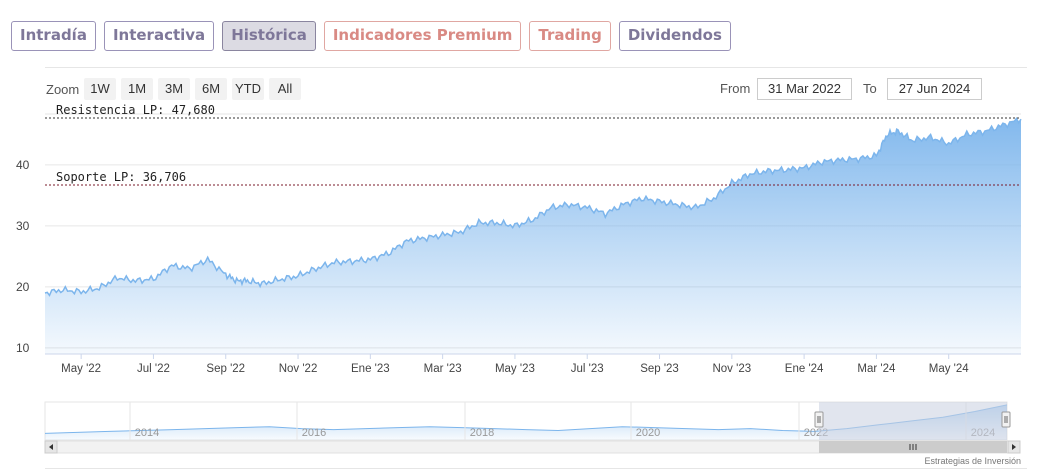 This screenshot has height=476, width=1039. What do you see at coordinates (23, 287) in the screenshot?
I see `y-tick-label: 20` at bounding box center [23, 287].